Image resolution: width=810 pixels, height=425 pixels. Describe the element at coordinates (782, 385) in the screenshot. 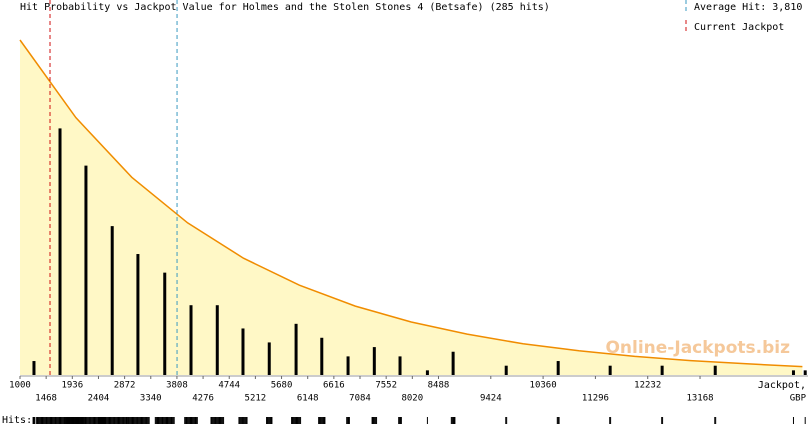

I see `x-axis-label: Jackpot,` at that location.